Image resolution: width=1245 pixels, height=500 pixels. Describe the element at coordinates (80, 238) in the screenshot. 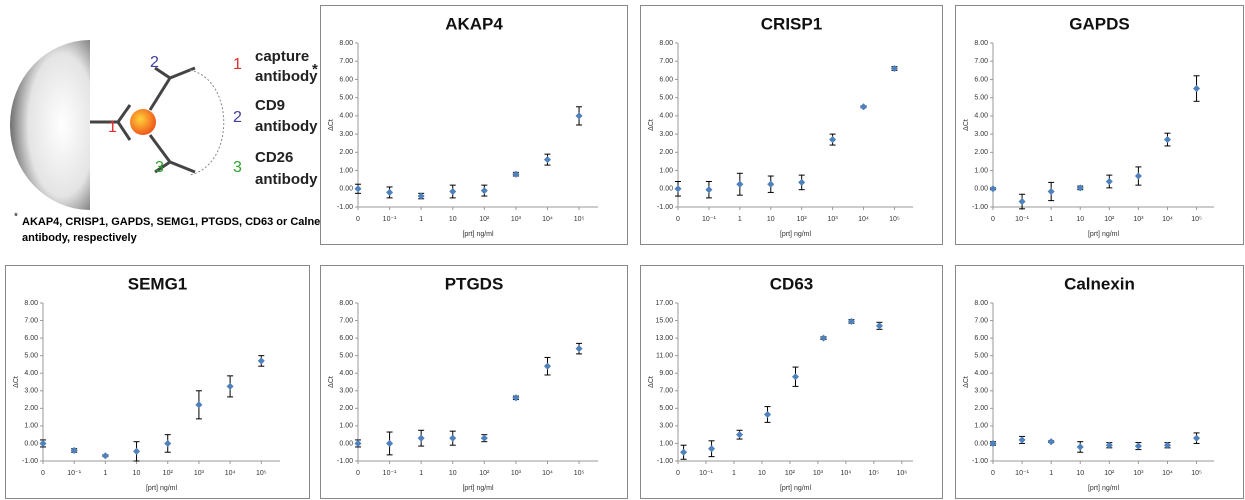

I see `footnote: antibody, respectively` at that location.